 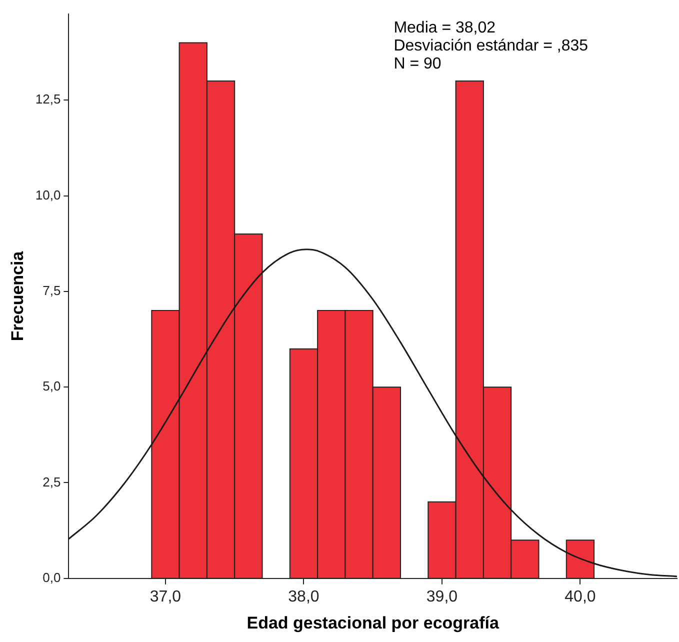 What do you see at coordinates (580, 597) in the screenshot?
I see `x-tick-label: 40,0` at bounding box center [580, 597].